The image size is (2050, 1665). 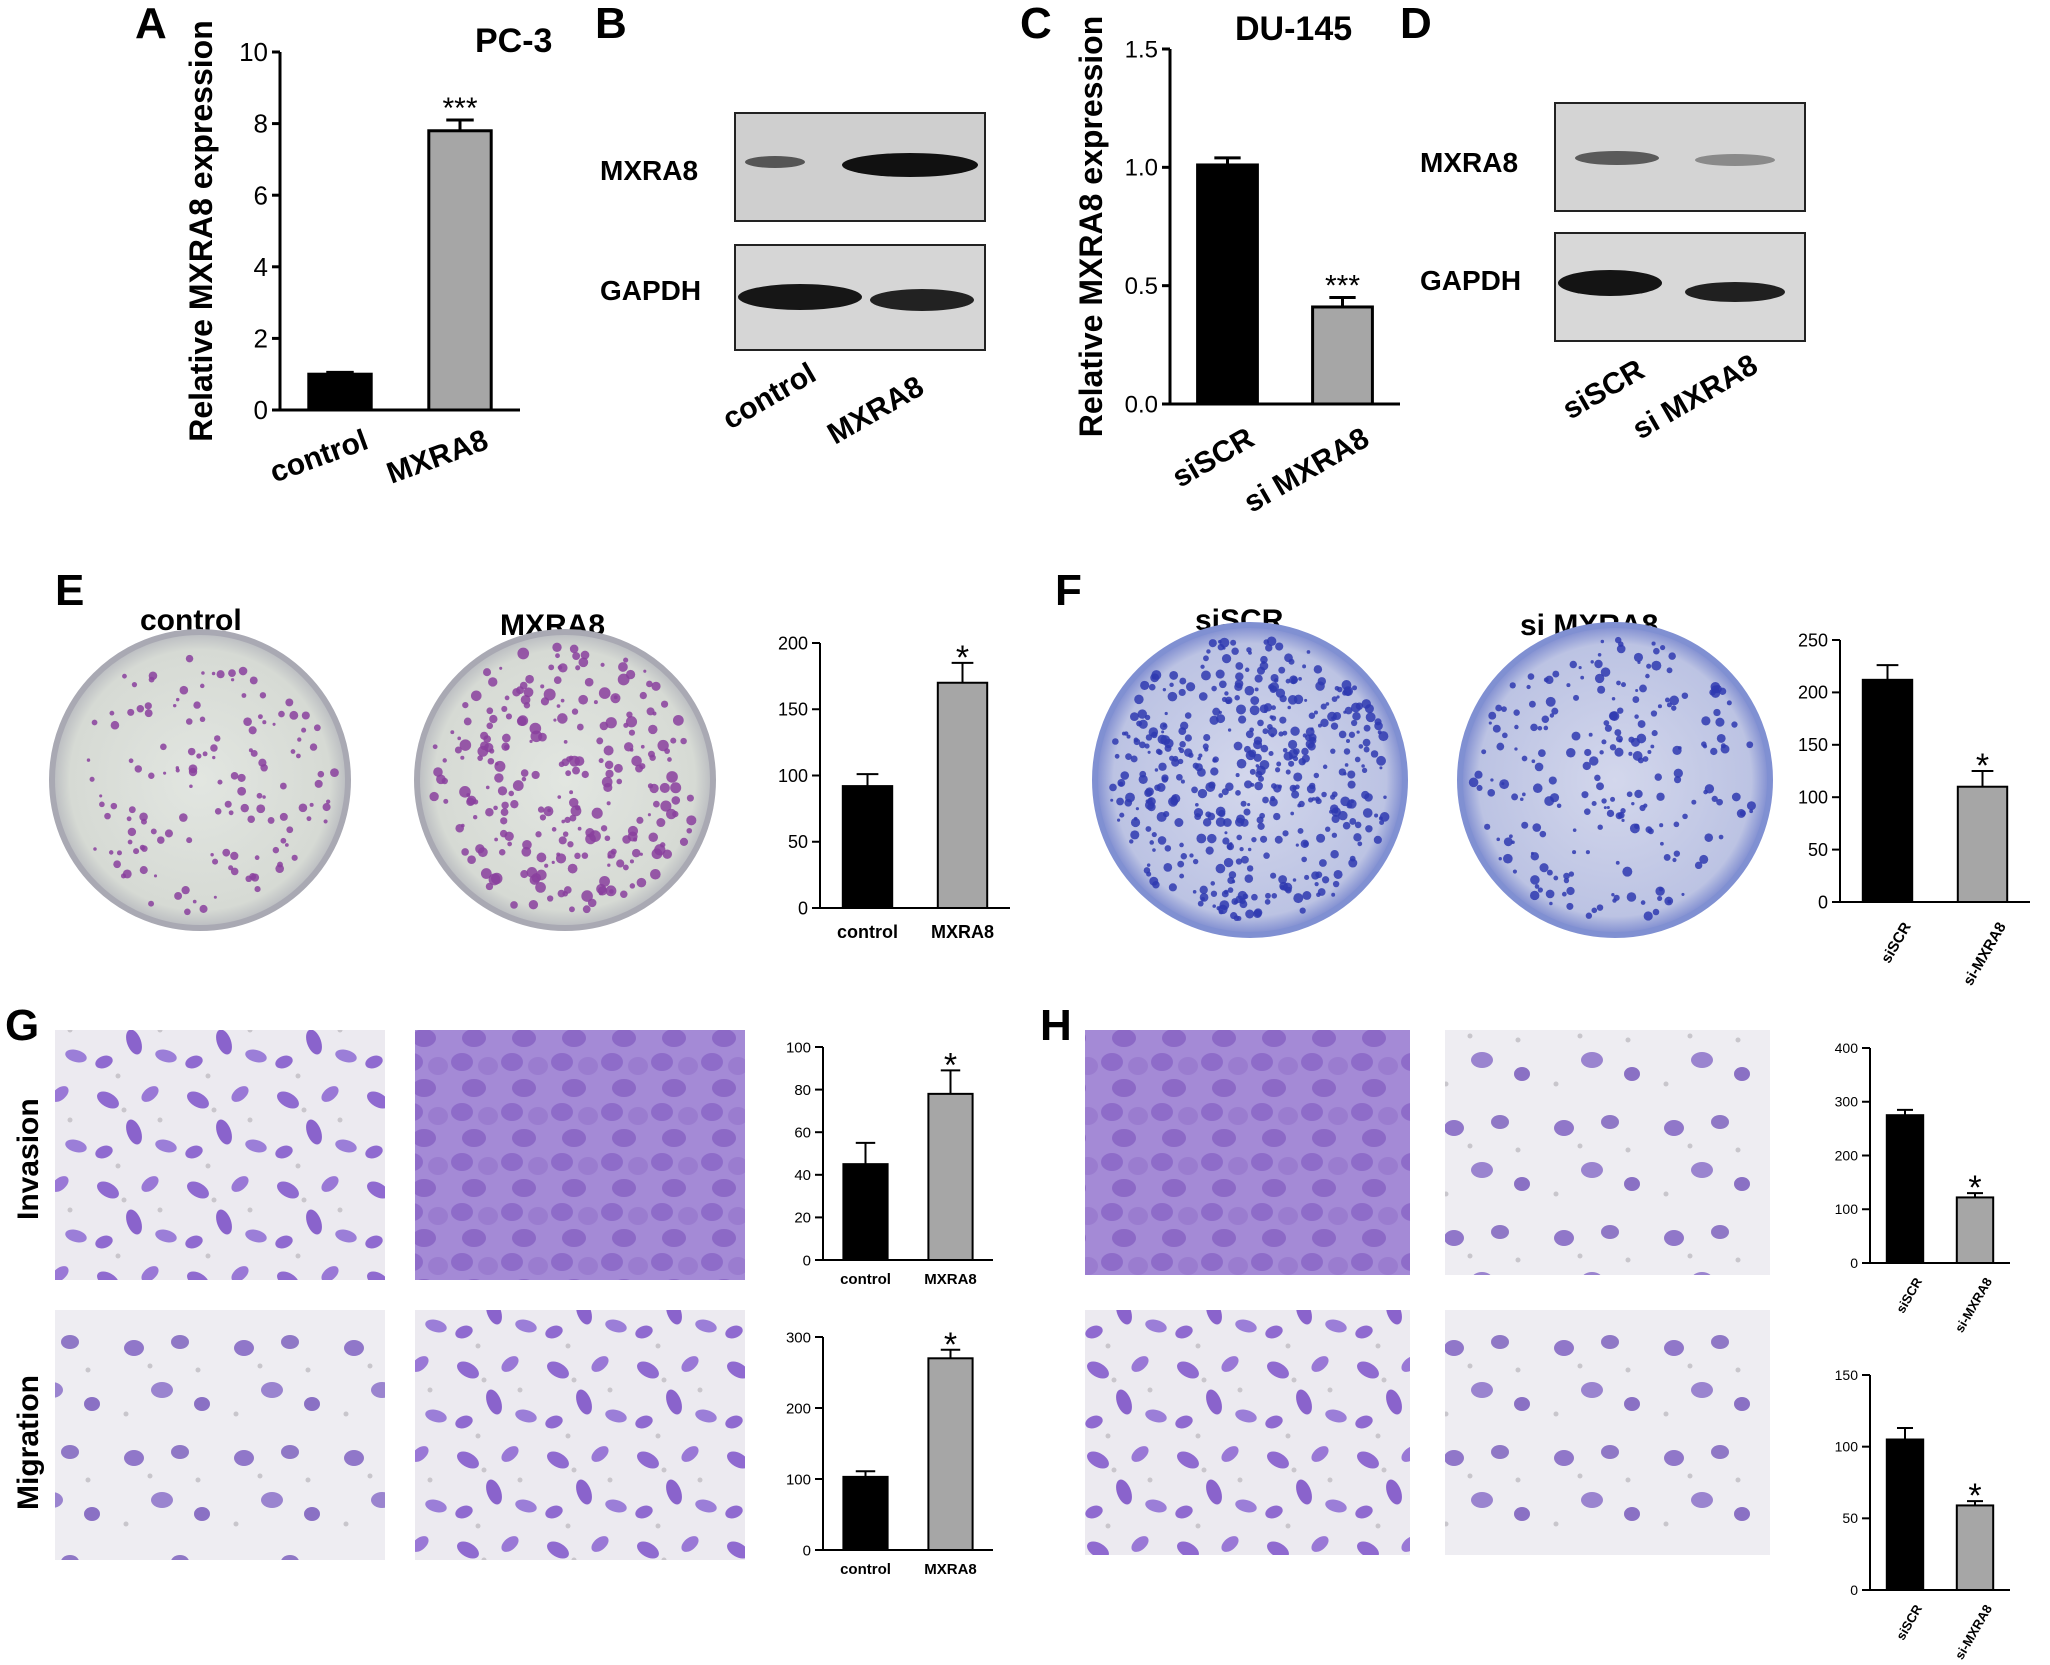 What do you see at coordinates (769, 396) in the screenshot?
I see `blot-b-lane-control: control` at bounding box center [769, 396].